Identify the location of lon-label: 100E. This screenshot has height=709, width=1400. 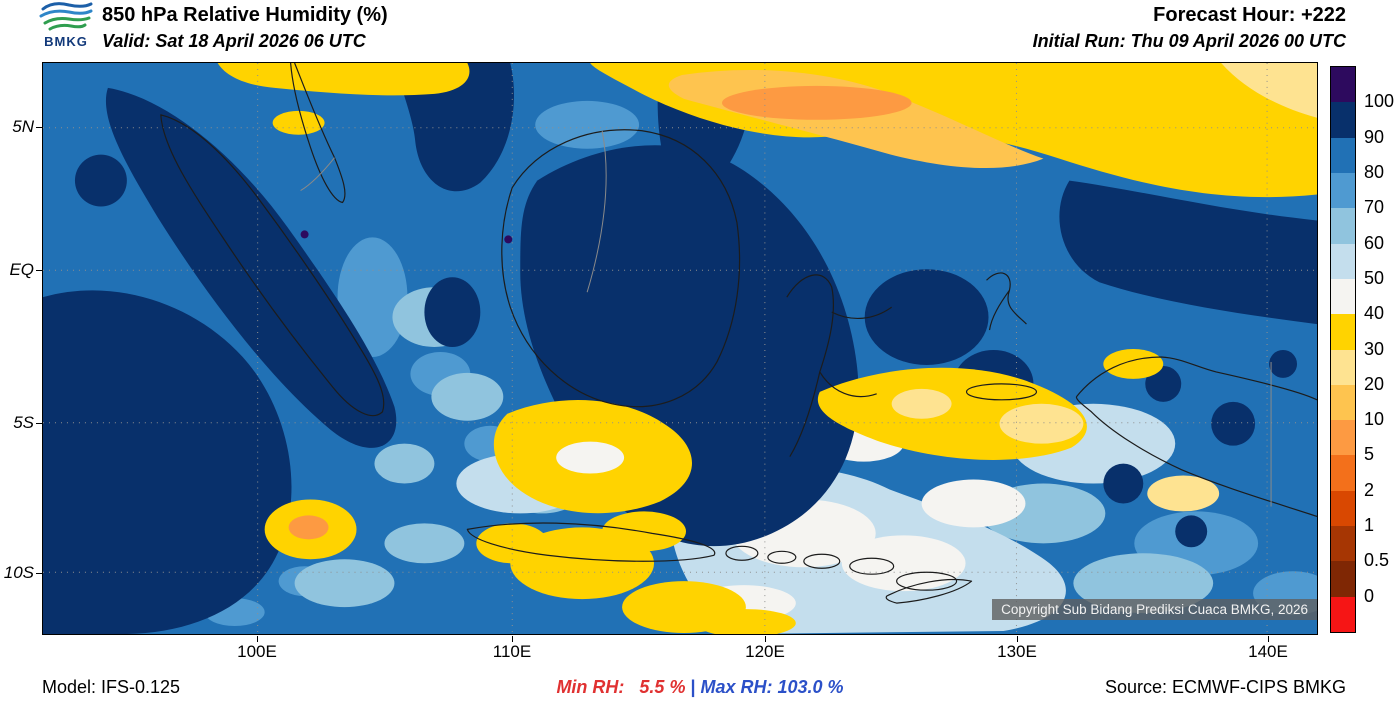
(257, 651).